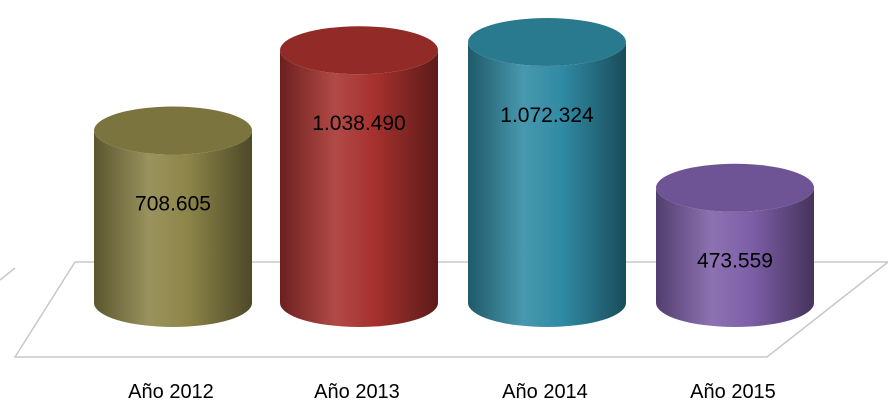 The height and width of the screenshot is (406, 888). I want to click on bar-3: 1.072.324, so click(547, 172).